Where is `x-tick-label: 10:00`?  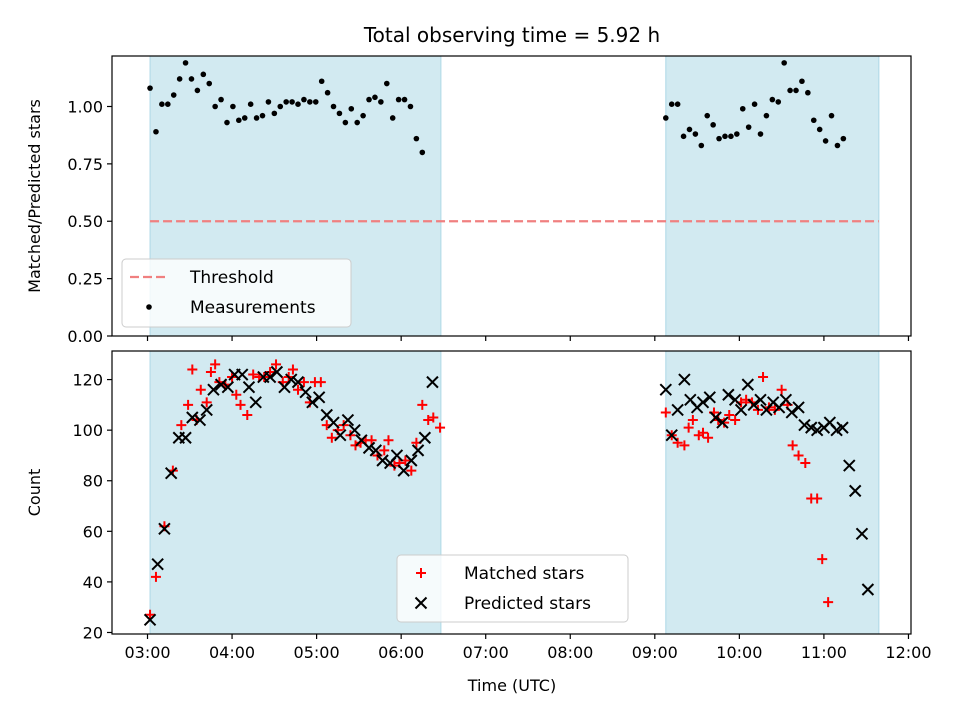 x-tick-label: 10:00 is located at coordinates (739, 652).